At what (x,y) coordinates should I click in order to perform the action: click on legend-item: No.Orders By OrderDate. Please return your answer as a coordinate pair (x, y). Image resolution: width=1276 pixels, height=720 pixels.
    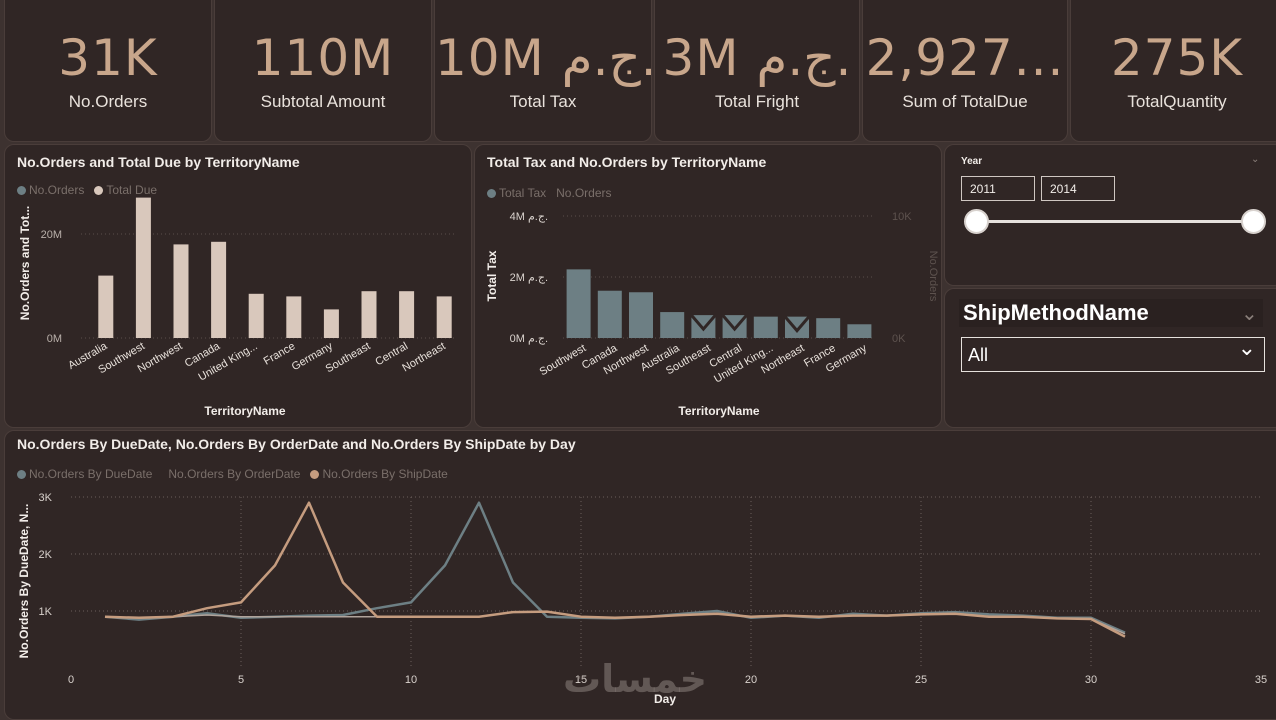
    Looking at the image, I should click on (234, 474).